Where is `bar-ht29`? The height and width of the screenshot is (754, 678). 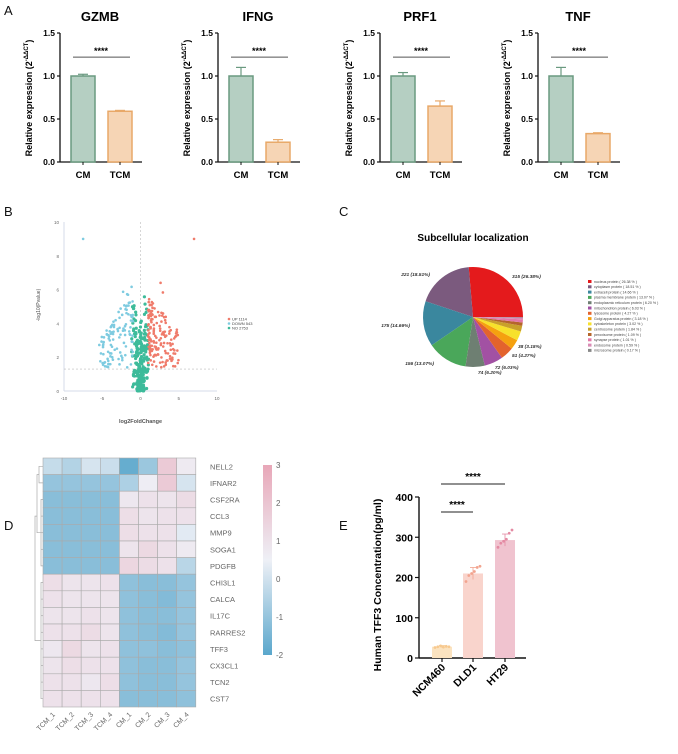 bar-ht29 is located at coordinates (505, 599).